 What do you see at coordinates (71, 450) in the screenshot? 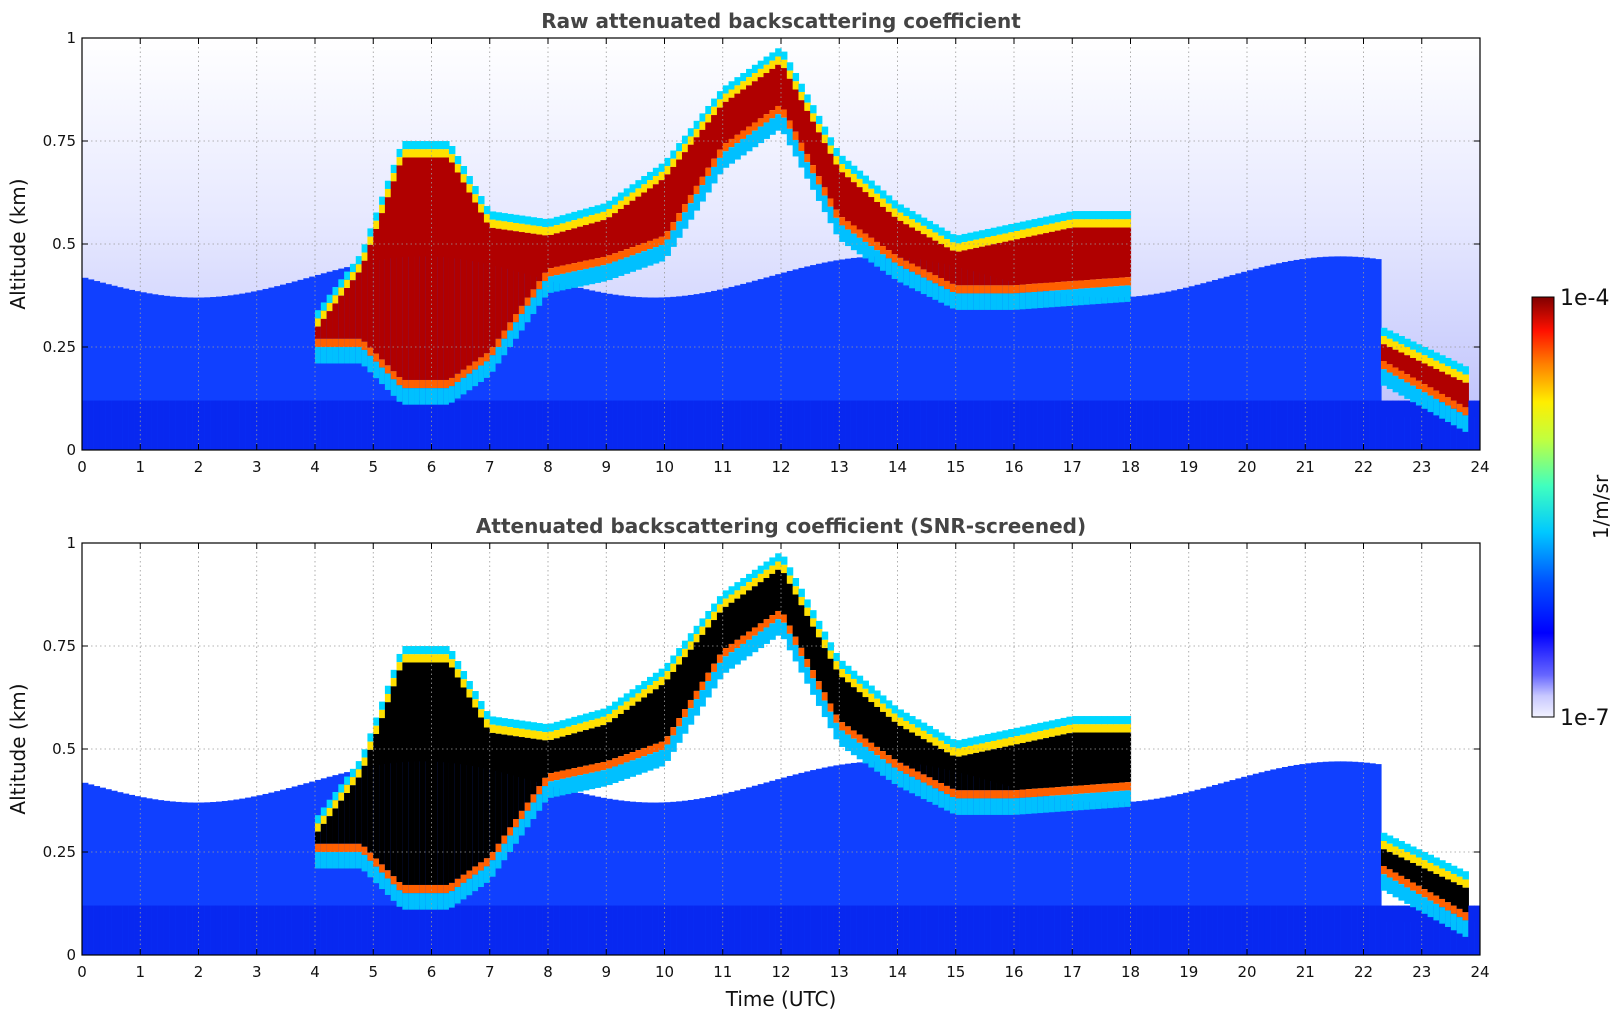
I see `y-tick-label: 0` at bounding box center [71, 450].